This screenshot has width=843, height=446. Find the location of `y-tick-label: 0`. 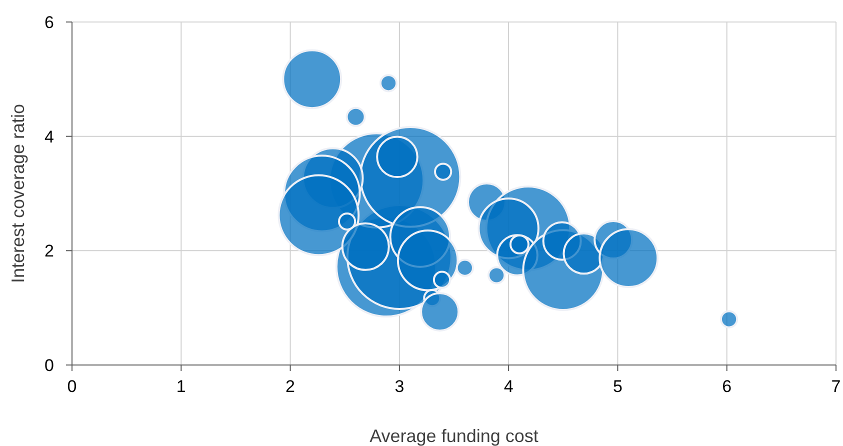

y-tick-label: 0 is located at coordinates (49, 365).